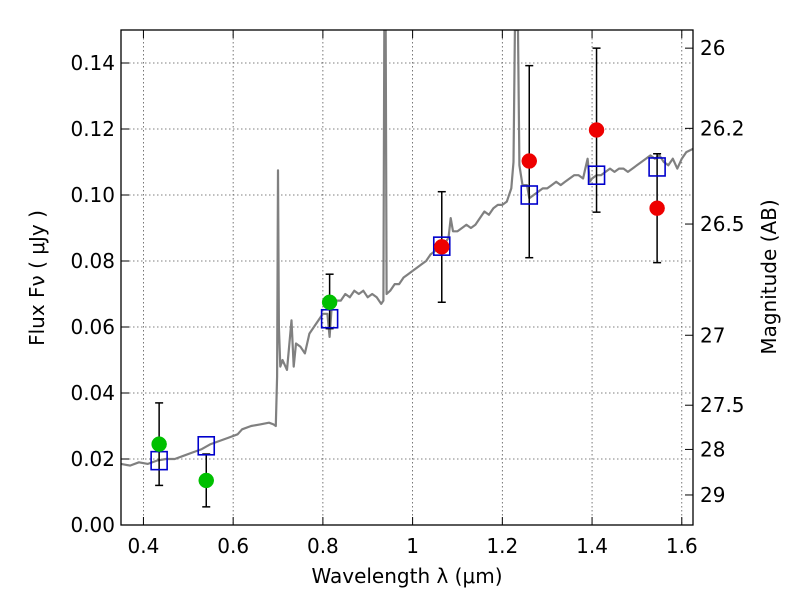 This screenshot has width=800, height=600. I want to click on right-tick-label: 26, so click(712, 48).